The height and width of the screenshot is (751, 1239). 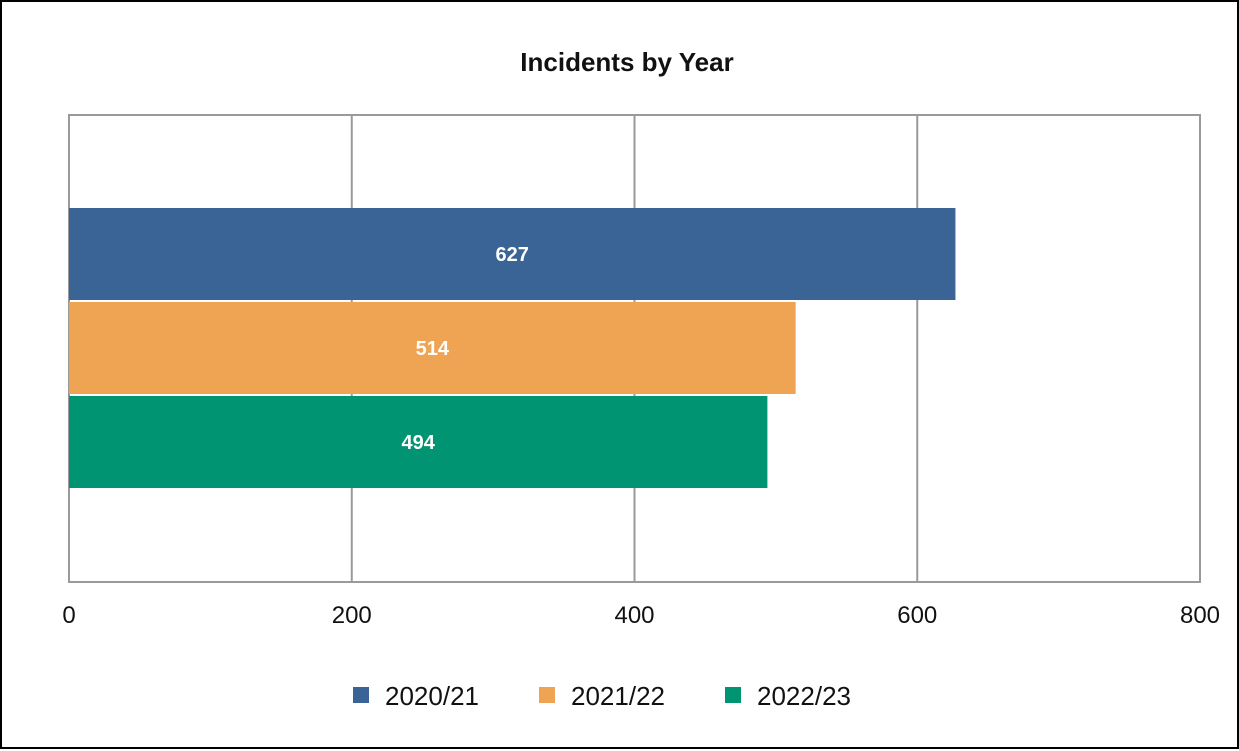 What do you see at coordinates (68, 615) in the screenshot?
I see `x-tick-label: 0` at bounding box center [68, 615].